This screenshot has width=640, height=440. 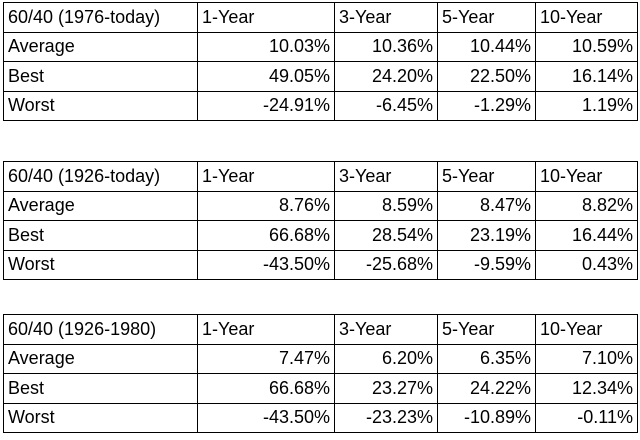 I want to click on value-cell: -24.91%, so click(x=266, y=105).